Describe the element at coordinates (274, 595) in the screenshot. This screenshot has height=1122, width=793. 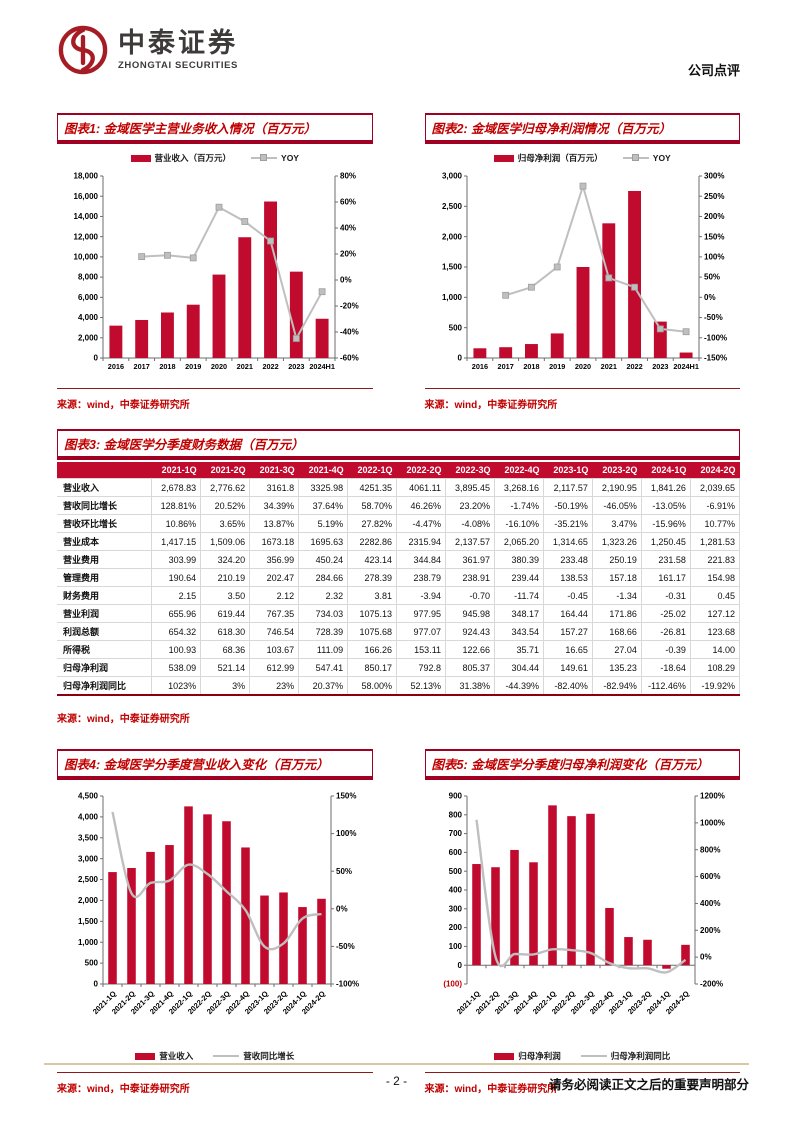
I see `table-cell: 2.12` at that location.